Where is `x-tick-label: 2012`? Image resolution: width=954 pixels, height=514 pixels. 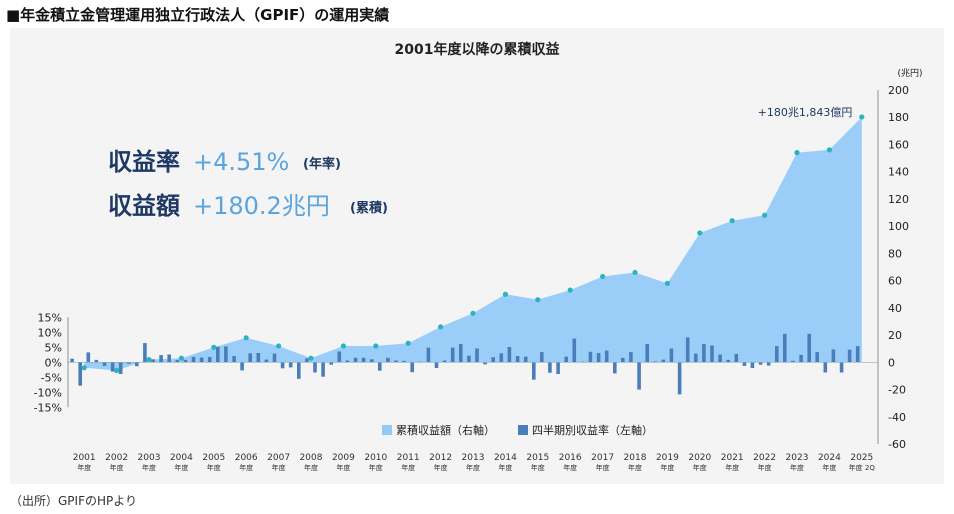 x-tick-label: 2012 is located at coordinates (440, 458).